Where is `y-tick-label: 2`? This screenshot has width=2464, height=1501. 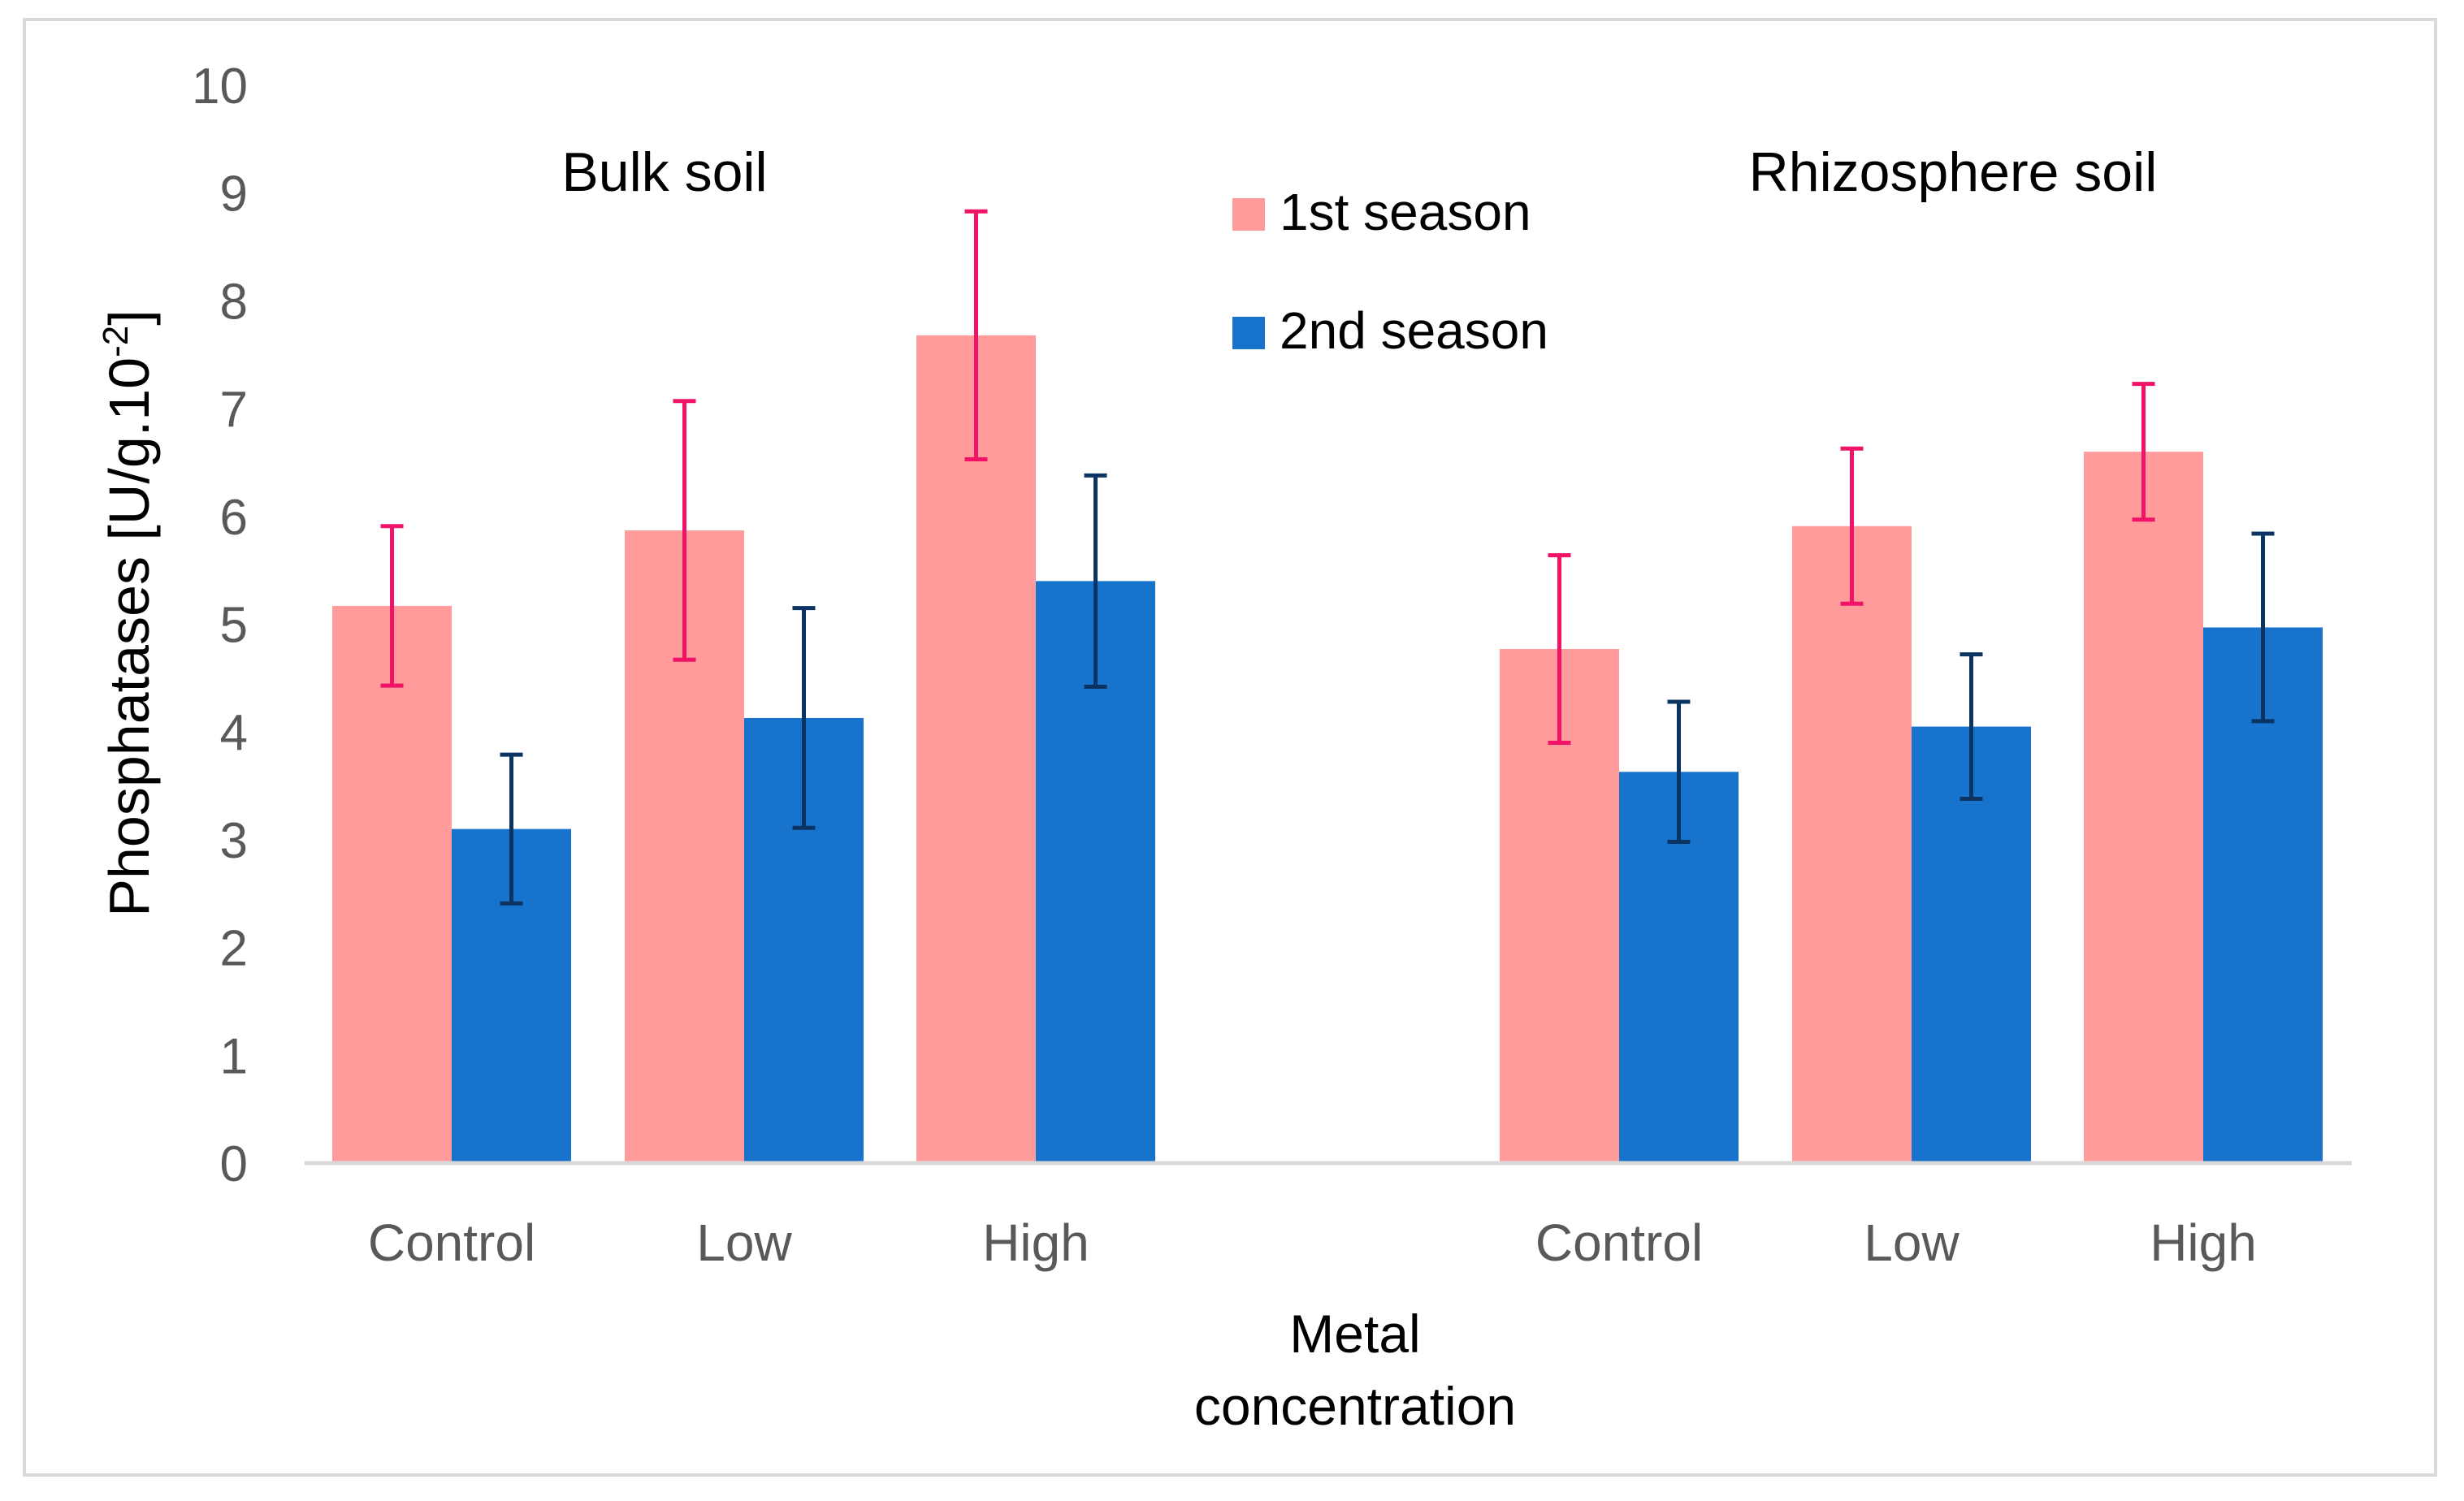 y-tick-label: 2 is located at coordinates (234, 949).